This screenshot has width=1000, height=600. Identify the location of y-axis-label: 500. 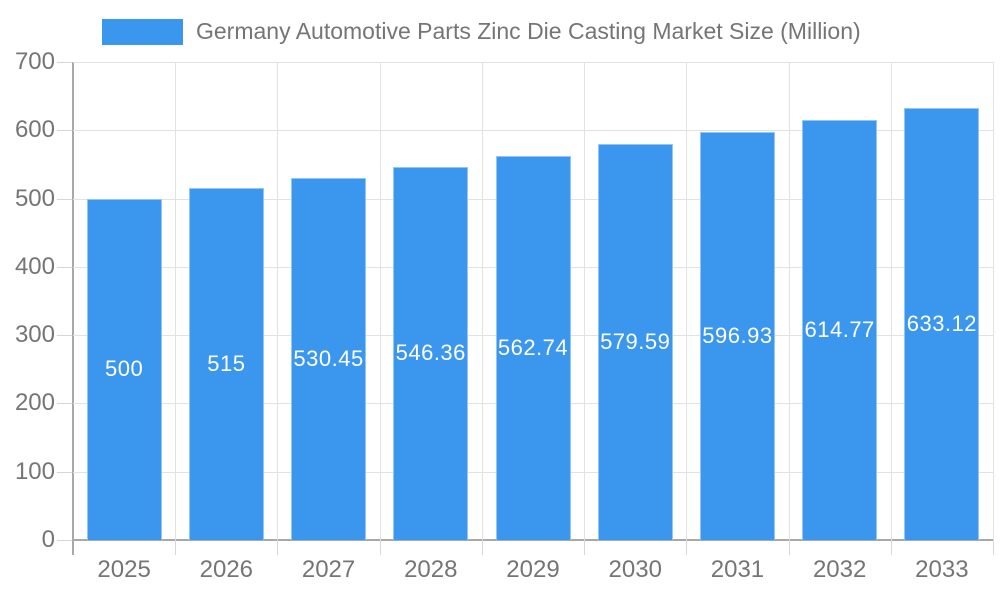
(34, 198).